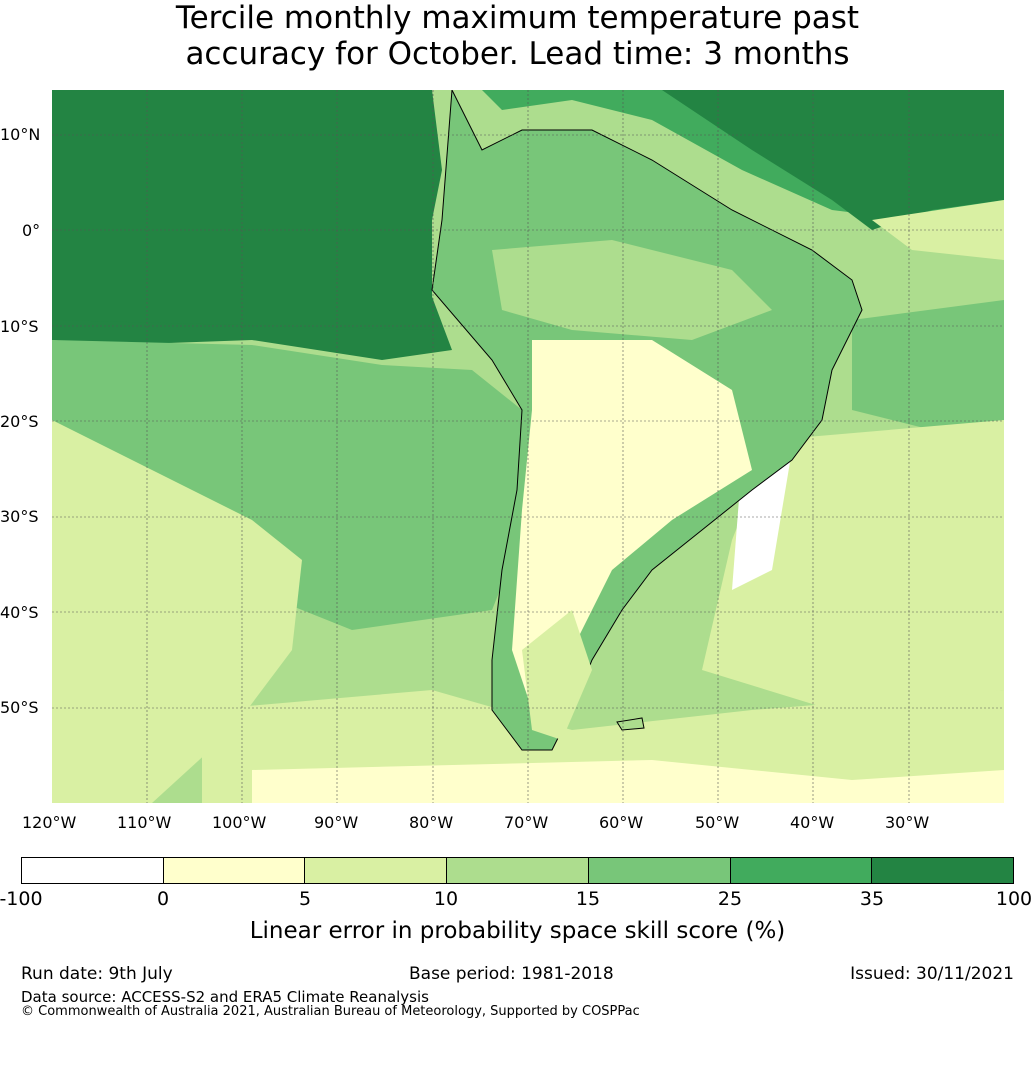  Describe the element at coordinates (632, 290) in the screenshot. I see `amazon-mid-region` at that location.